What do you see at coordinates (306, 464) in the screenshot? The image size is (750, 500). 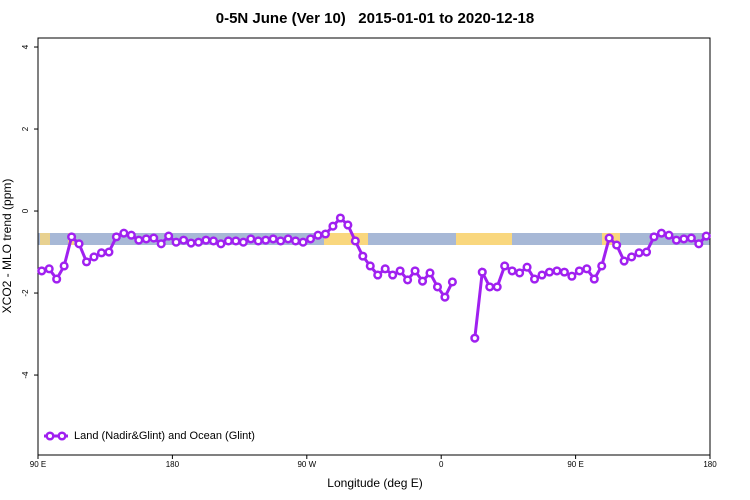 I see `x-tick-label: 90 W` at bounding box center [306, 464].